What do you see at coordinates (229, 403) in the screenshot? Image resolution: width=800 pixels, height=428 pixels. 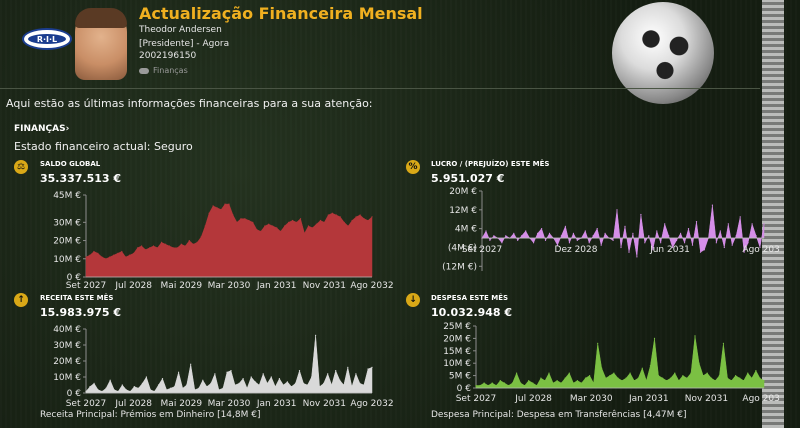 I see `x-tick-label: Mar 2030` at bounding box center [229, 403].